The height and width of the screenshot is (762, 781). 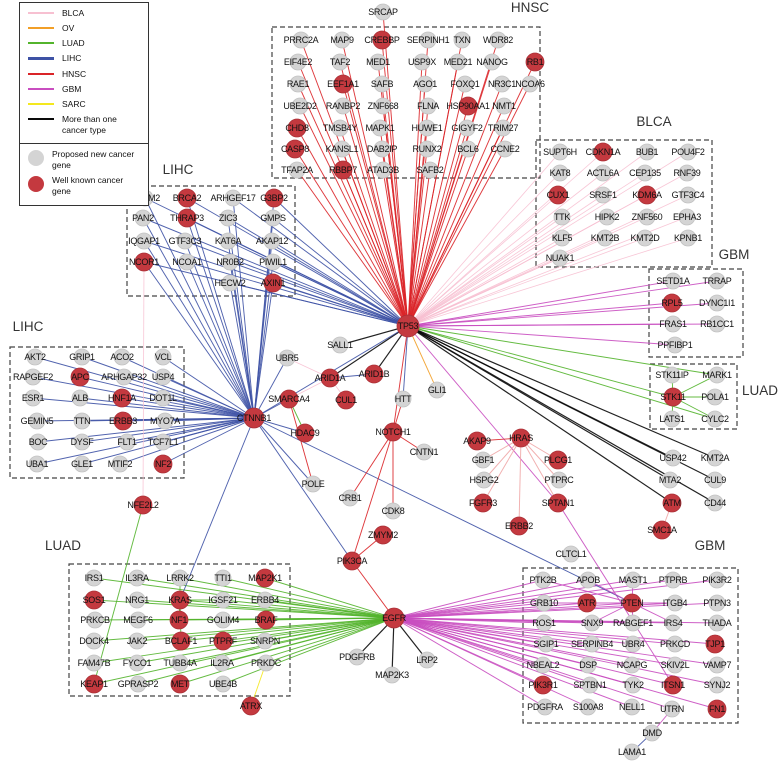 I want to click on node-CYLC2, so click(x=715, y=419).